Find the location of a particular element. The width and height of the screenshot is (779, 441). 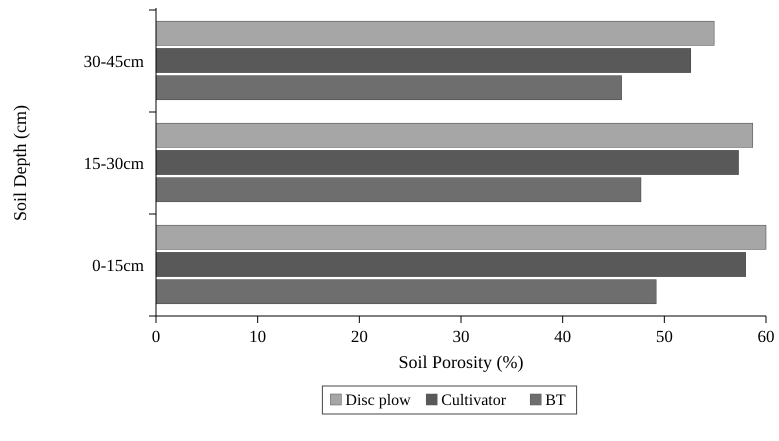

x-tick-label: 40 is located at coordinates (563, 336).